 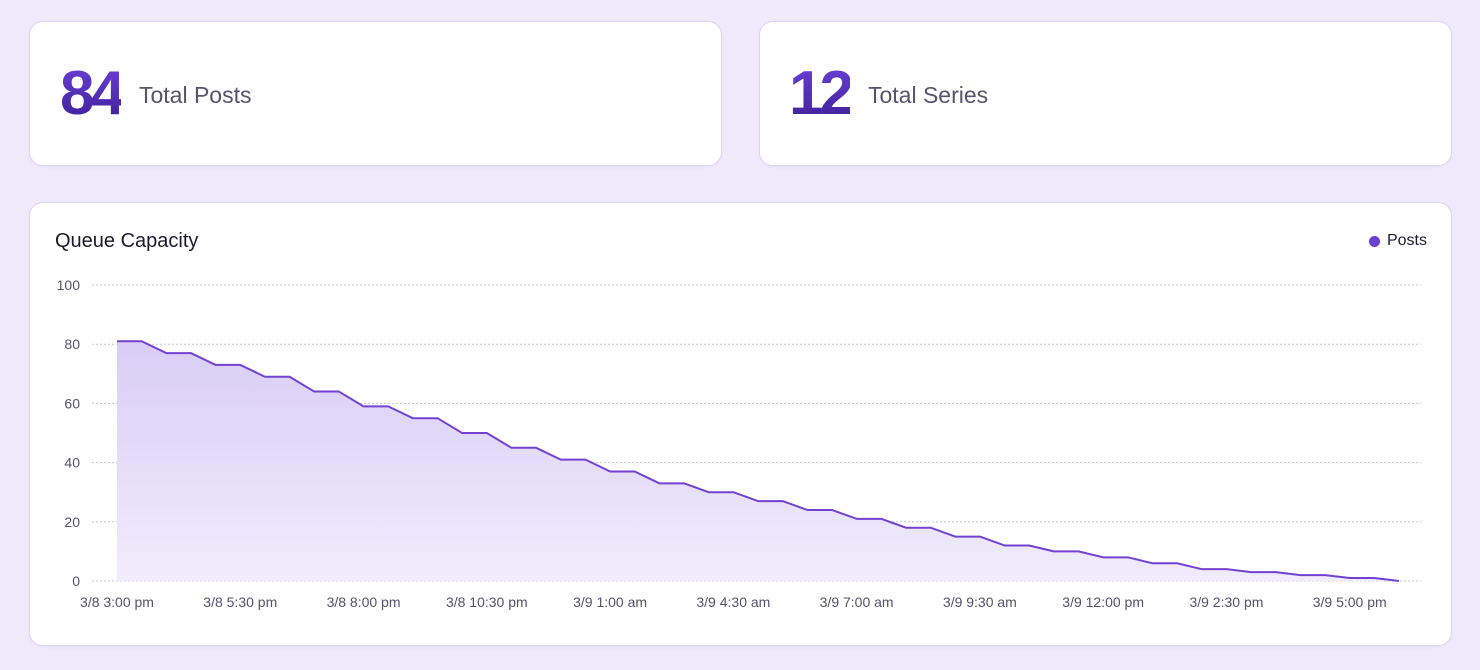 What do you see at coordinates (1226, 602) in the screenshot?
I see `x-tick-label: 3/9 2:30 pm` at bounding box center [1226, 602].